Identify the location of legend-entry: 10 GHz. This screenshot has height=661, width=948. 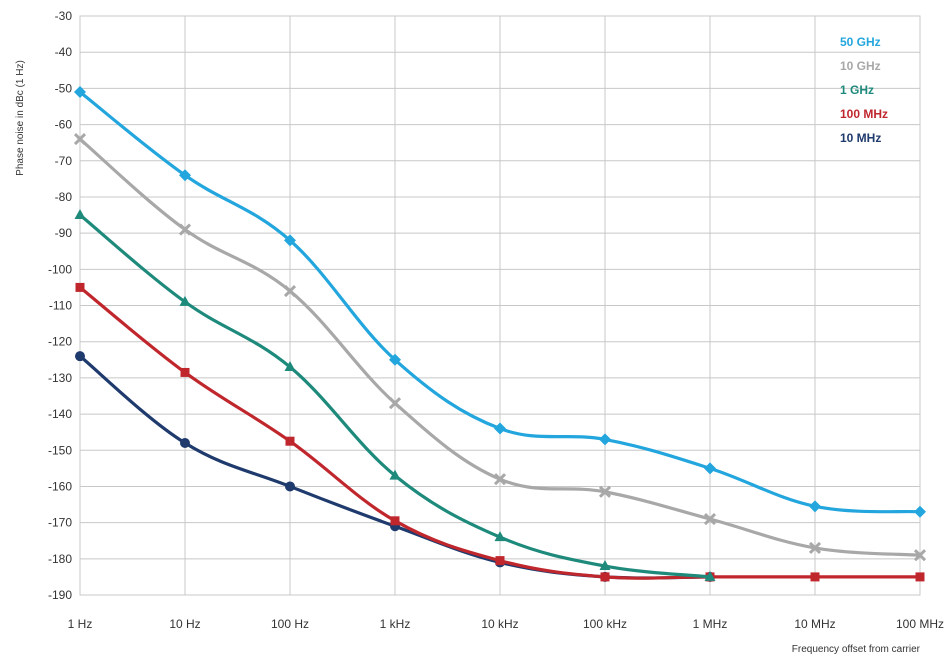
(860, 66).